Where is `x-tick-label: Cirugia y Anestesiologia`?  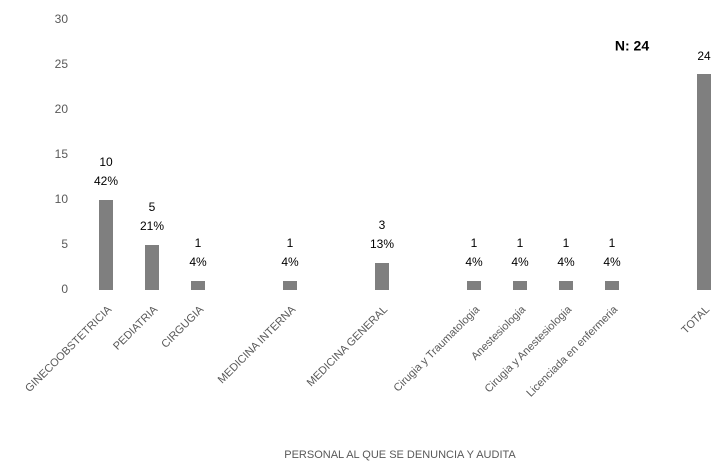 x-tick-label: Cirugia y Anestesiologia is located at coordinates (529, 349).